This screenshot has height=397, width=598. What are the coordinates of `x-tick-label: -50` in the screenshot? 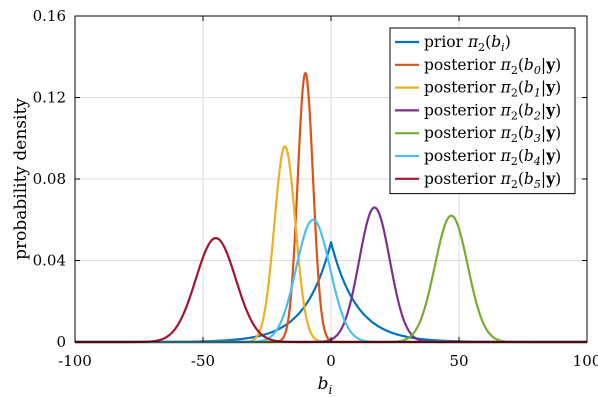 It's located at (203, 361).